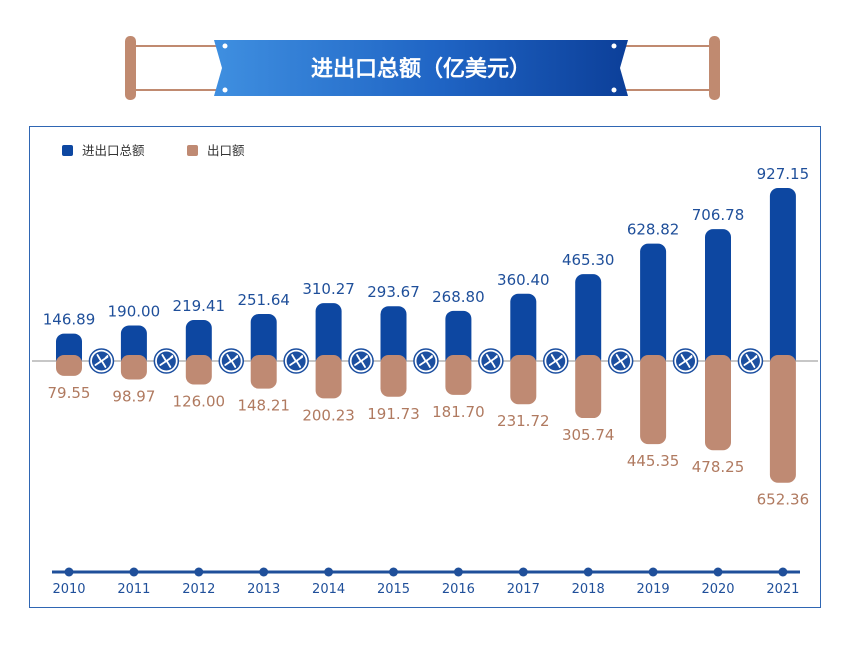  I want to click on label-total-2013: 251.64, so click(263, 300).